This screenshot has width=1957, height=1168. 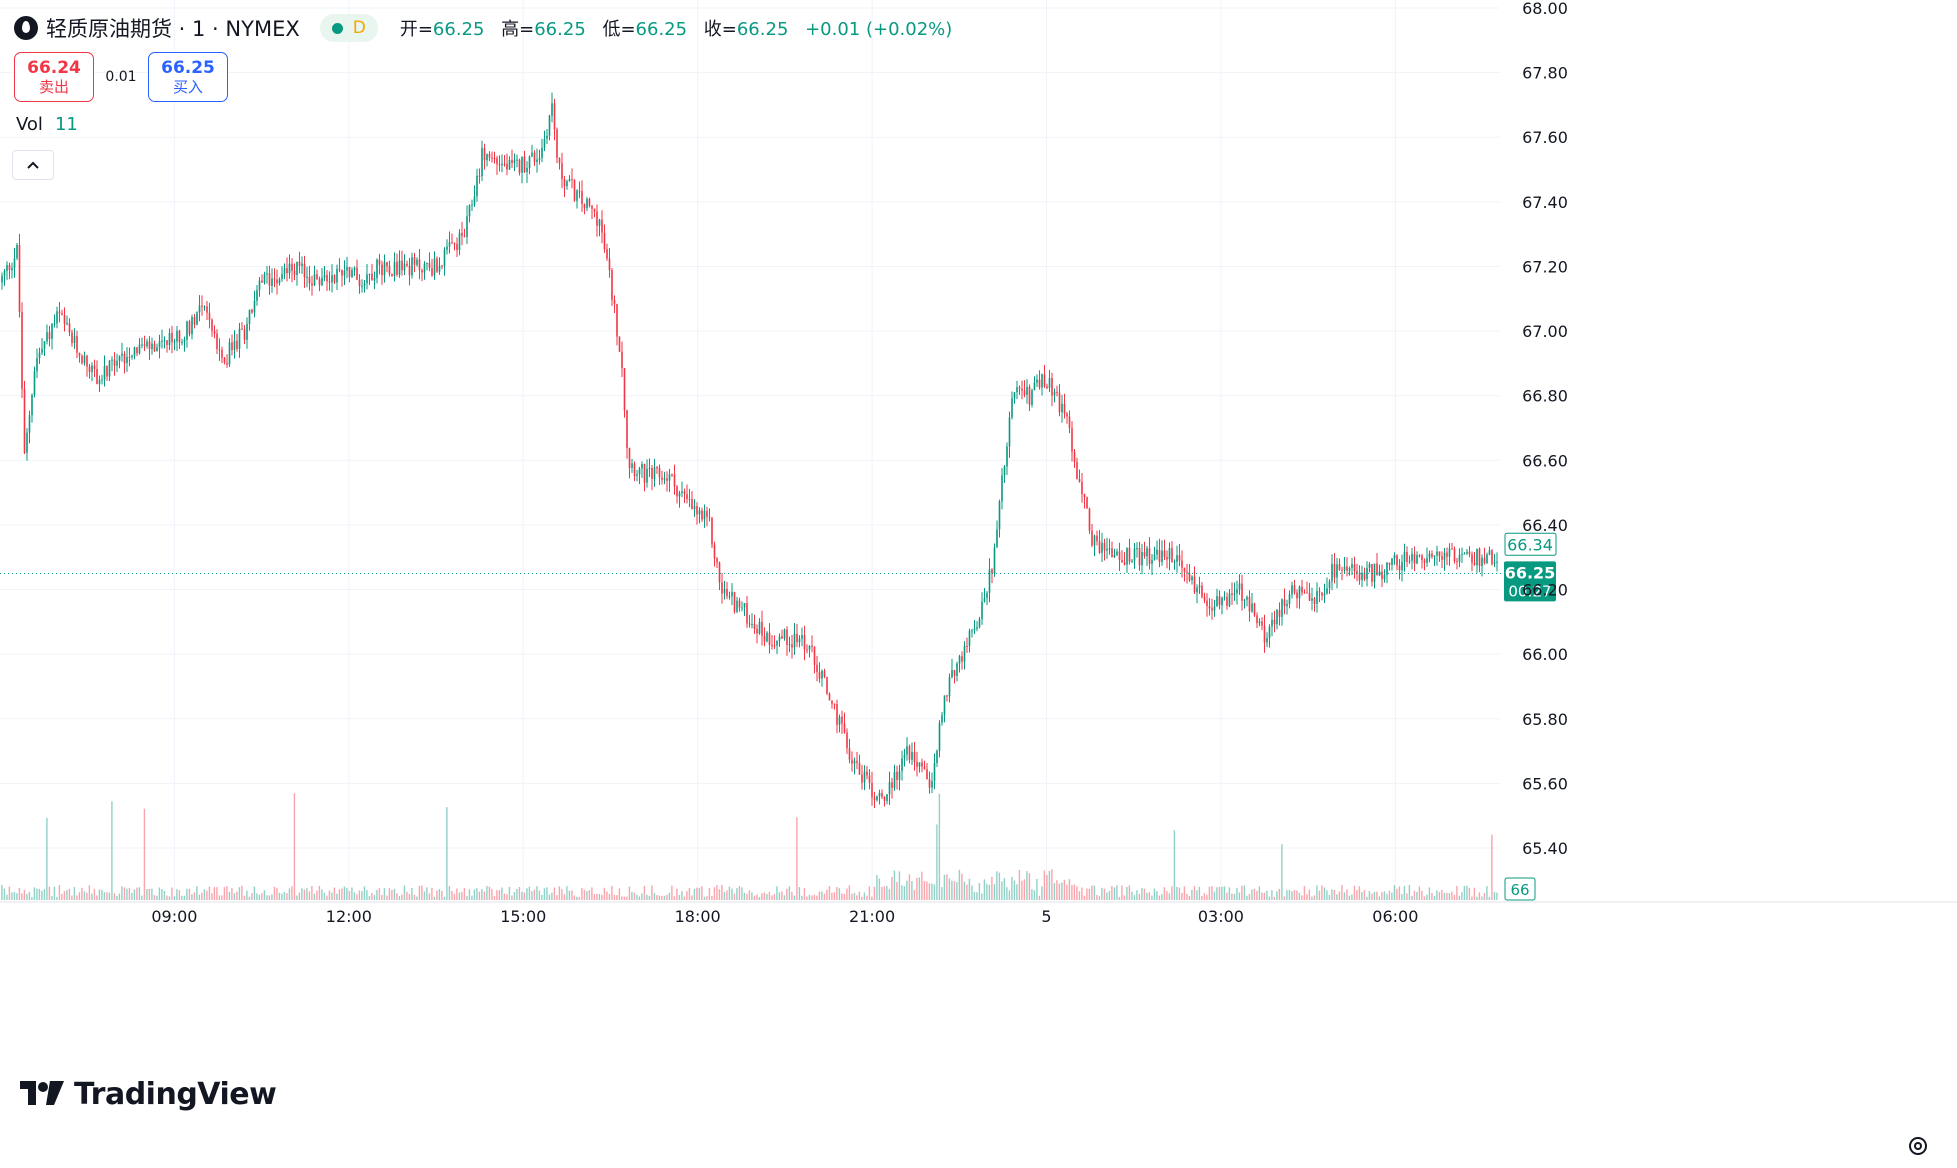 What do you see at coordinates (54, 77) in the screenshot?
I see `sell-button: 66.24 卖出` at bounding box center [54, 77].